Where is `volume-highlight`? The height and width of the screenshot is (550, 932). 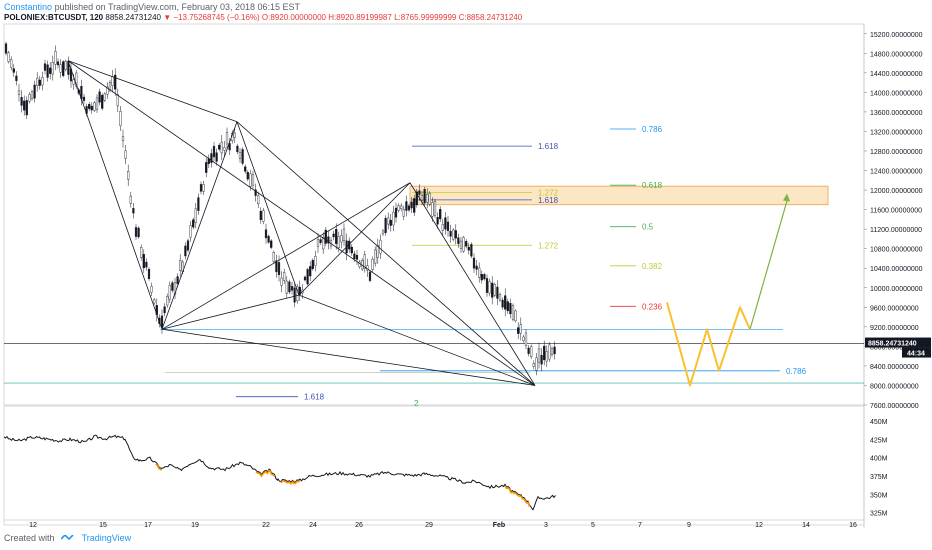
volume-highlight is located at coordinates (265, 473).